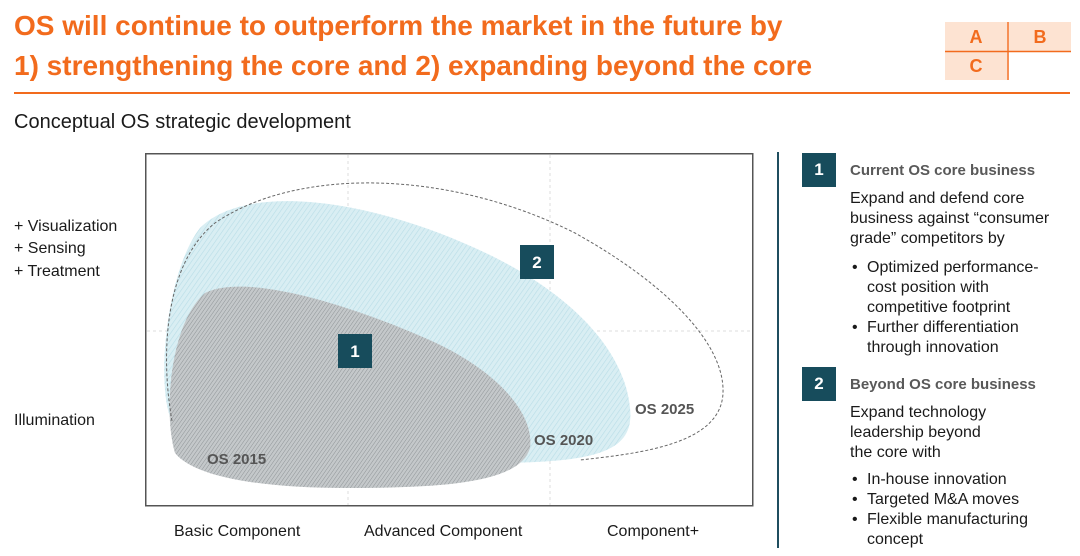  Describe the element at coordinates (915, 432) in the screenshot. I see `panel-body-beyond-line: leadership beyond` at that location.